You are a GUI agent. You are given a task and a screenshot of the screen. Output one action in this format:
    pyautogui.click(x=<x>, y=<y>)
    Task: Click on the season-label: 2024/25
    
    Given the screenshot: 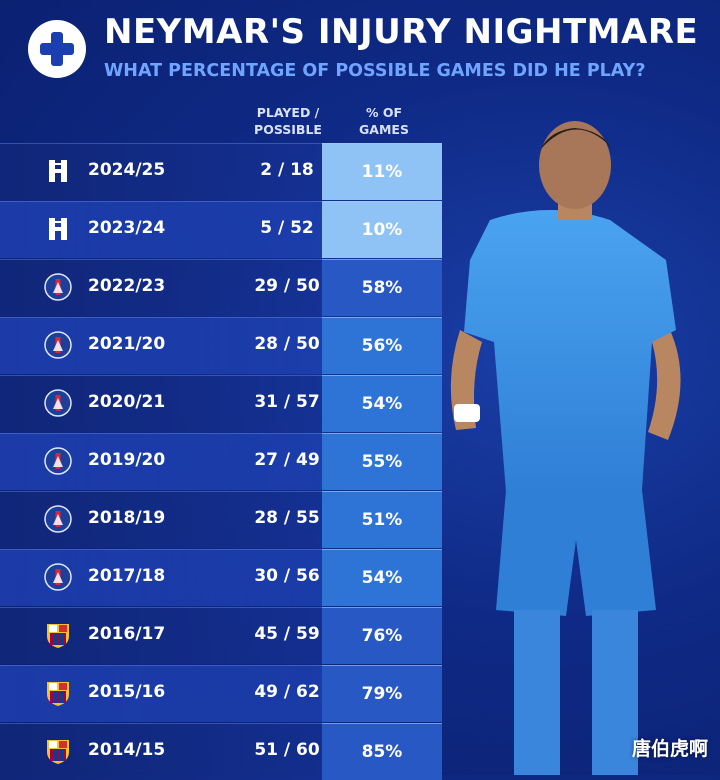 What is the action you would take?
    pyautogui.click(x=127, y=170)
    